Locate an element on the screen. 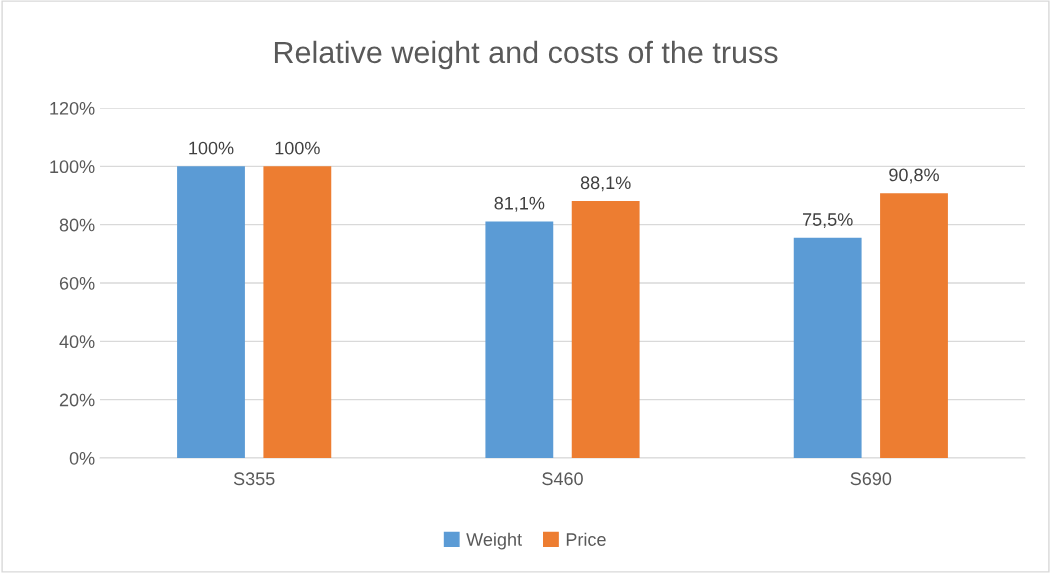  y-tick-label: 40% is located at coordinates (77, 342).